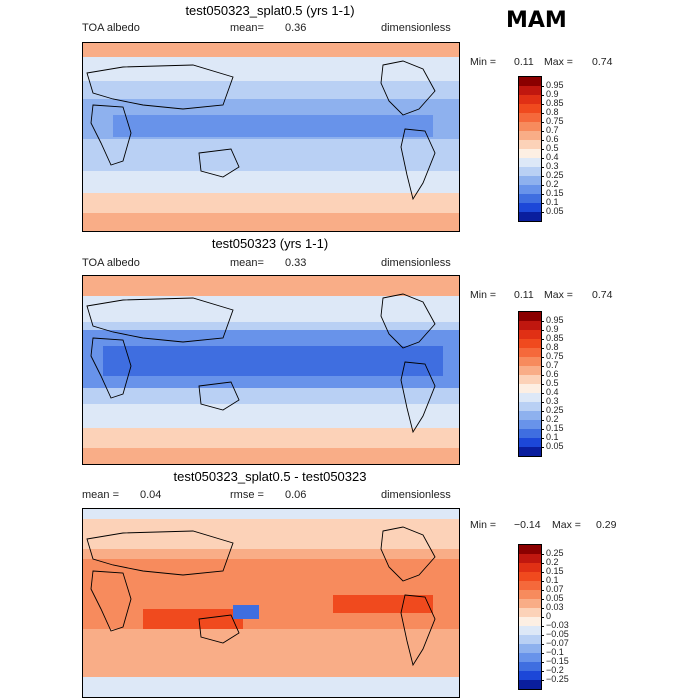 The image size is (700, 700). Describe the element at coordinates (552, 112) in the screenshot. I see `panel1-colorbar-tick-label: 0.8` at that location.